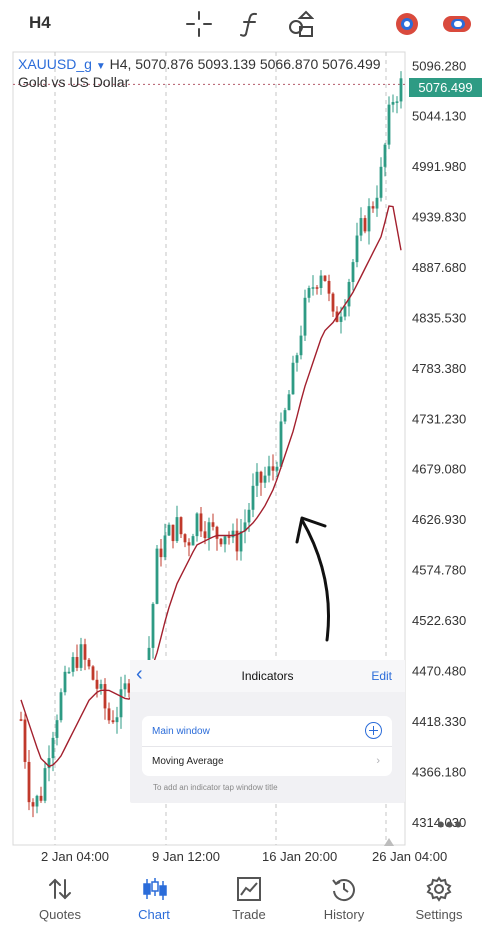 This screenshot has height=926, width=498. I want to click on trade-signal-icon, so click(407, 24).